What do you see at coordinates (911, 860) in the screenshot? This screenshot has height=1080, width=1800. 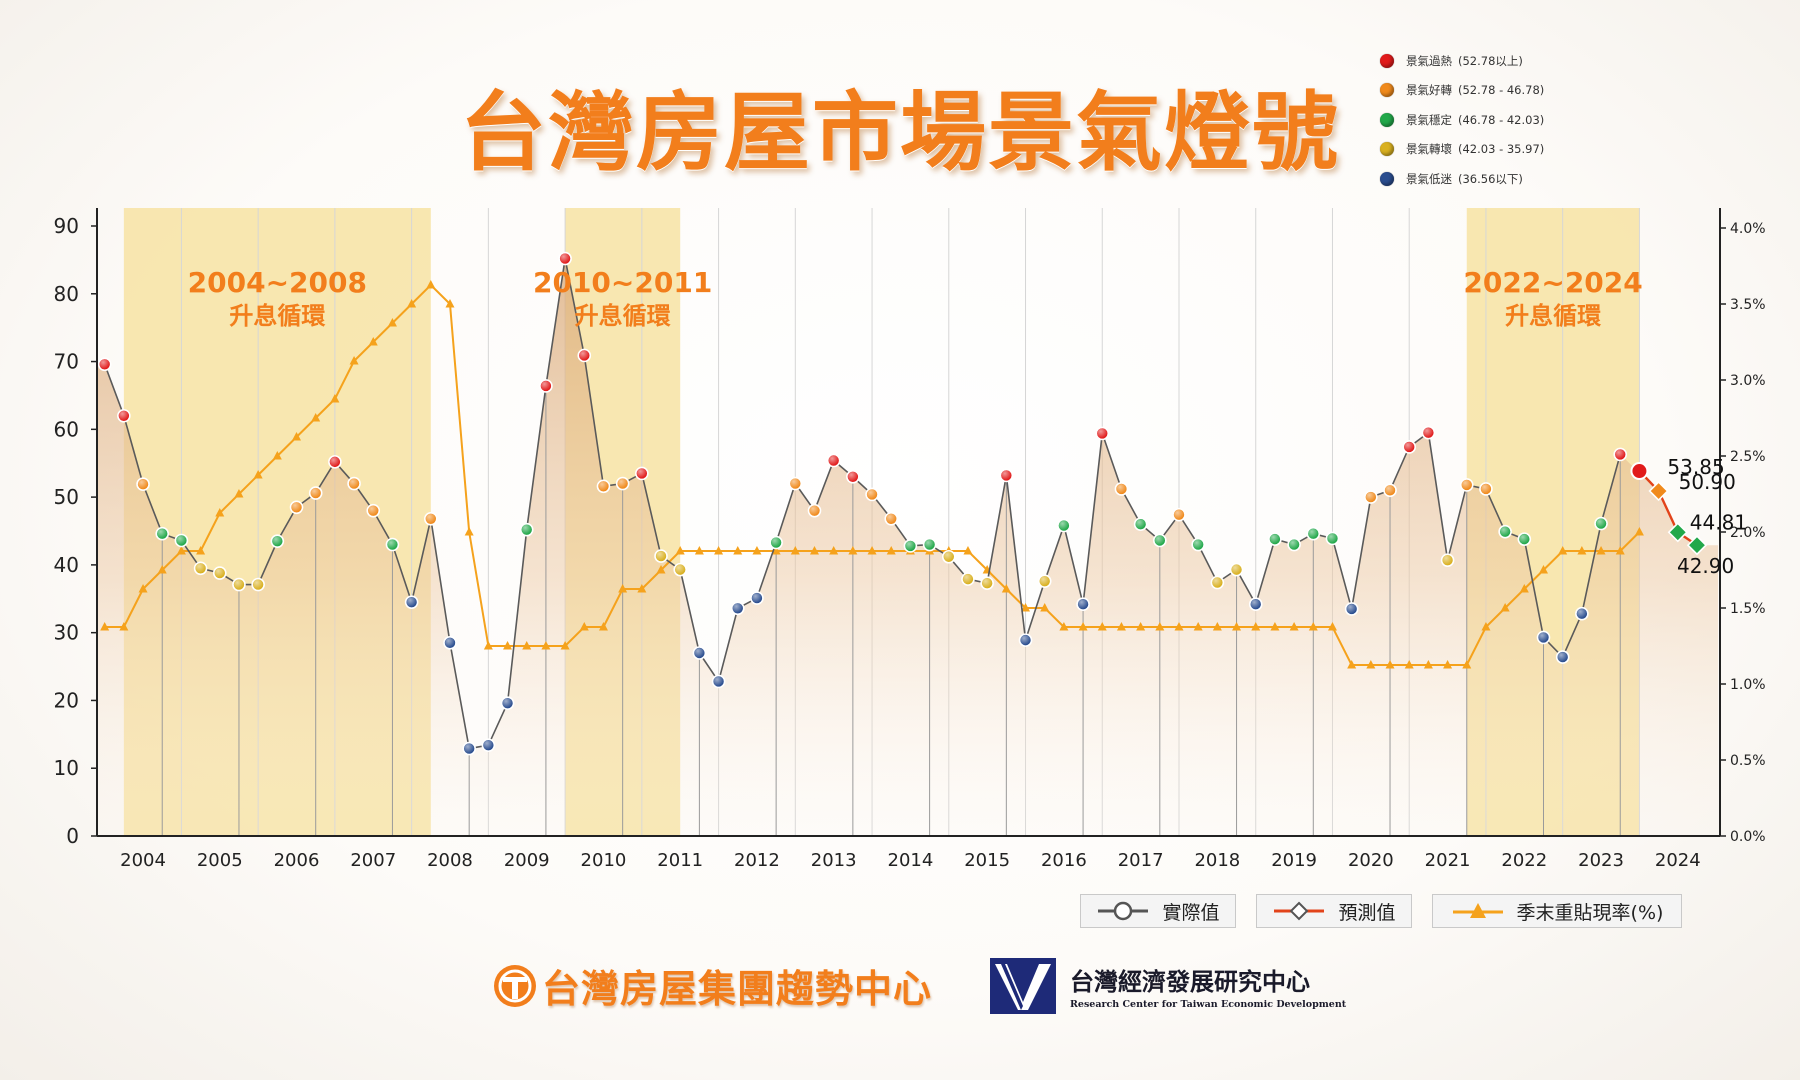 I see `x-tick-label: 2014` at bounding box center [911, 860].